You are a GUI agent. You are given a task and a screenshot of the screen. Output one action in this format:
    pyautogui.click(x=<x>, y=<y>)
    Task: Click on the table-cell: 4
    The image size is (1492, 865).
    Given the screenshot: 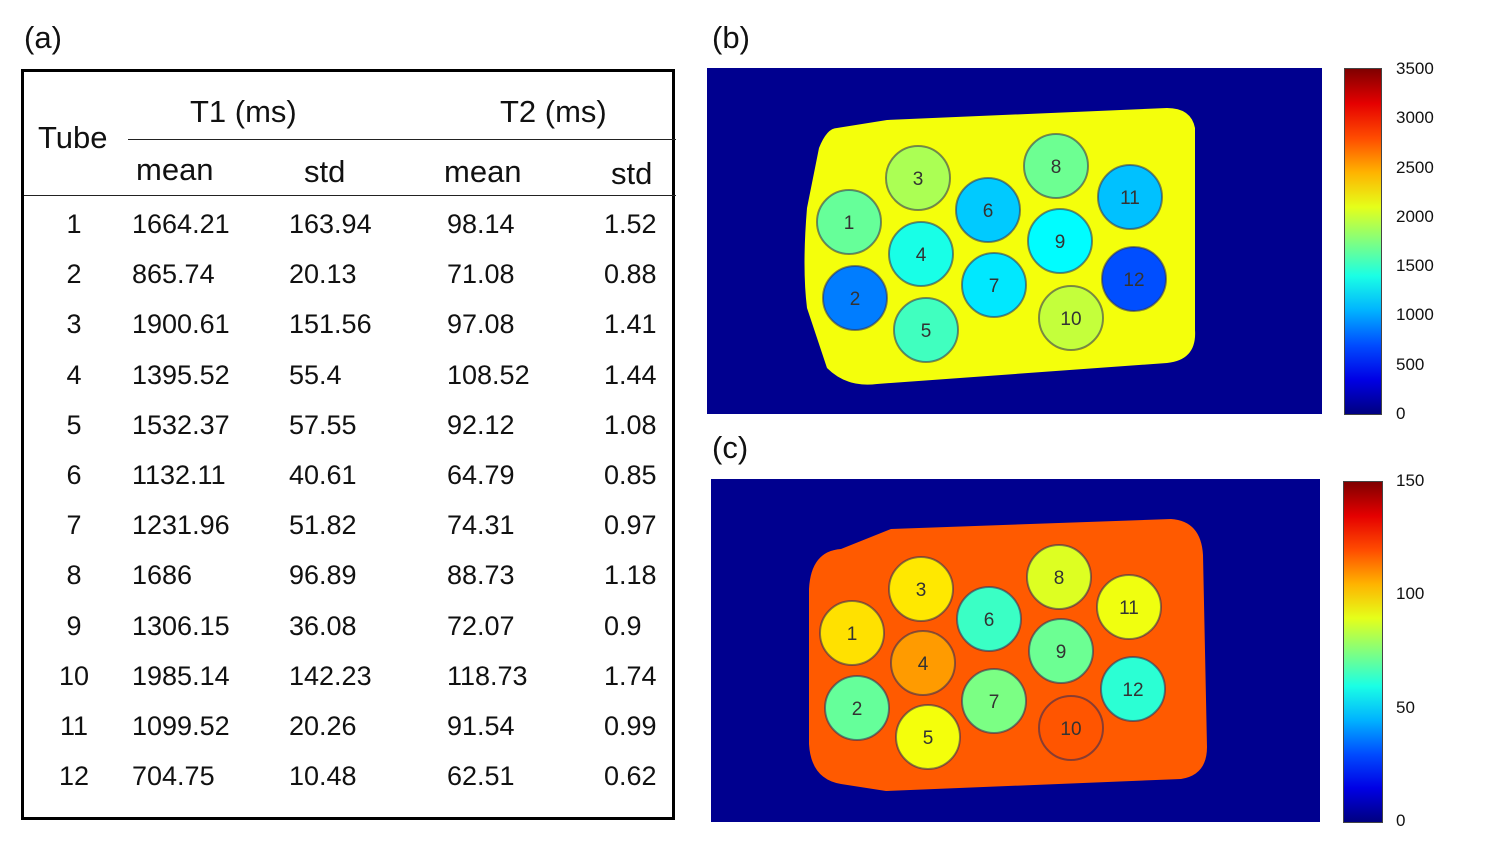 What is the action you would take?
    pyautogui.click(x=74, y=374)
    